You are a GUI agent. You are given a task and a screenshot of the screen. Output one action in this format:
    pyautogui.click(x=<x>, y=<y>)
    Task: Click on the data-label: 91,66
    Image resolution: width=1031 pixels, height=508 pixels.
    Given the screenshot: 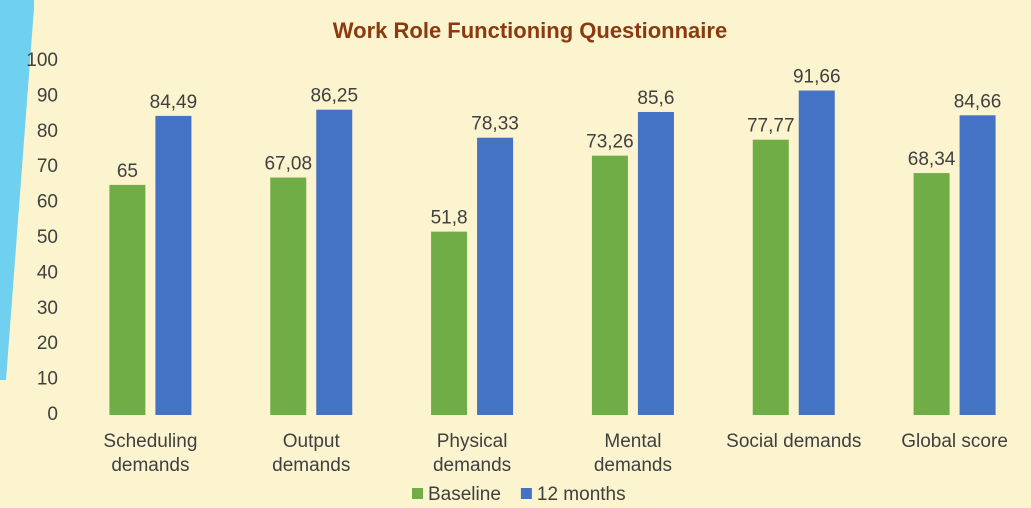 What is the action you would take?
    pyautogui.click(x=817, y=77)
    